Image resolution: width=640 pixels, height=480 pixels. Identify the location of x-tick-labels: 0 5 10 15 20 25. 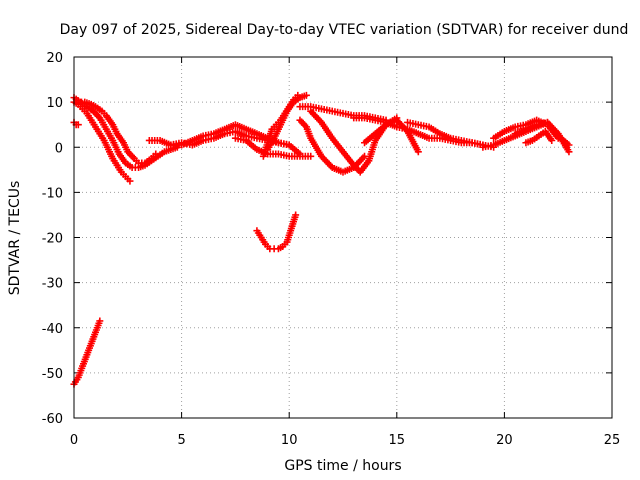
(345, 440).